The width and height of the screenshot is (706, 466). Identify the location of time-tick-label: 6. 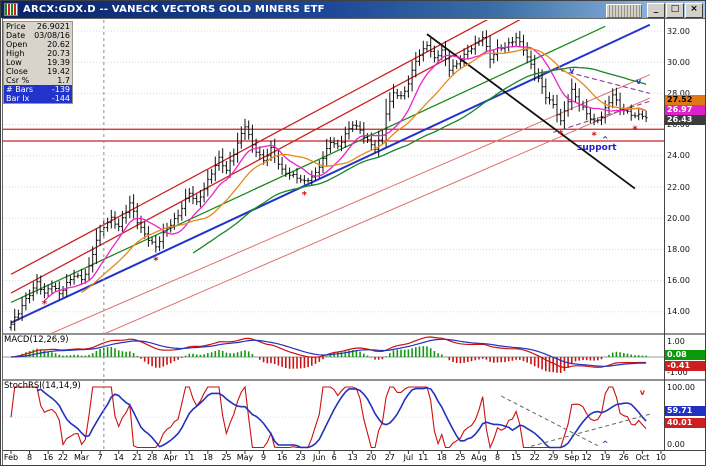
(334, 457).